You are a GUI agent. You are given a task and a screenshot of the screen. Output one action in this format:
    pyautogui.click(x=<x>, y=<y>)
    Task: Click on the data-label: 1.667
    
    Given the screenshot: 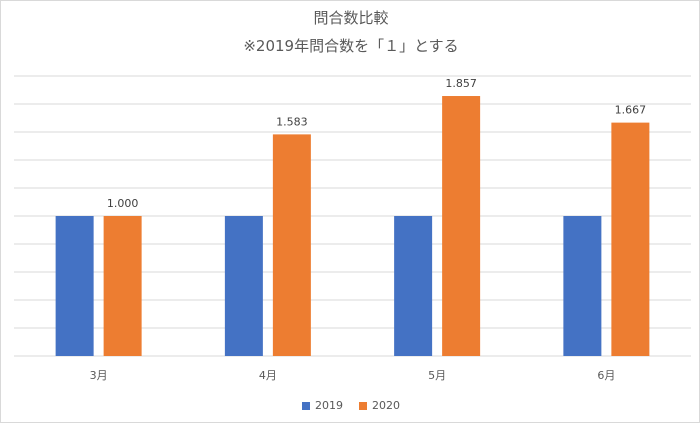 What is the action you would take?
    pyautogui.click(x=631, y=110)
    